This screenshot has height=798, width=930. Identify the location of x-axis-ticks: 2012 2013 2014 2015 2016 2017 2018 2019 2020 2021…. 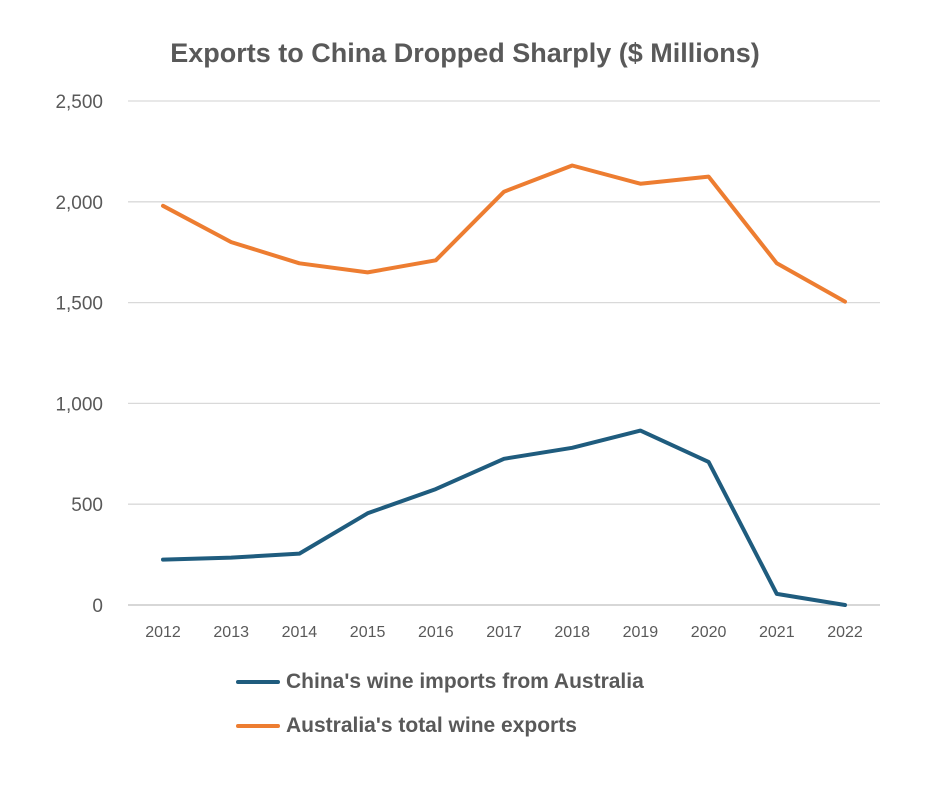
(504, 632).